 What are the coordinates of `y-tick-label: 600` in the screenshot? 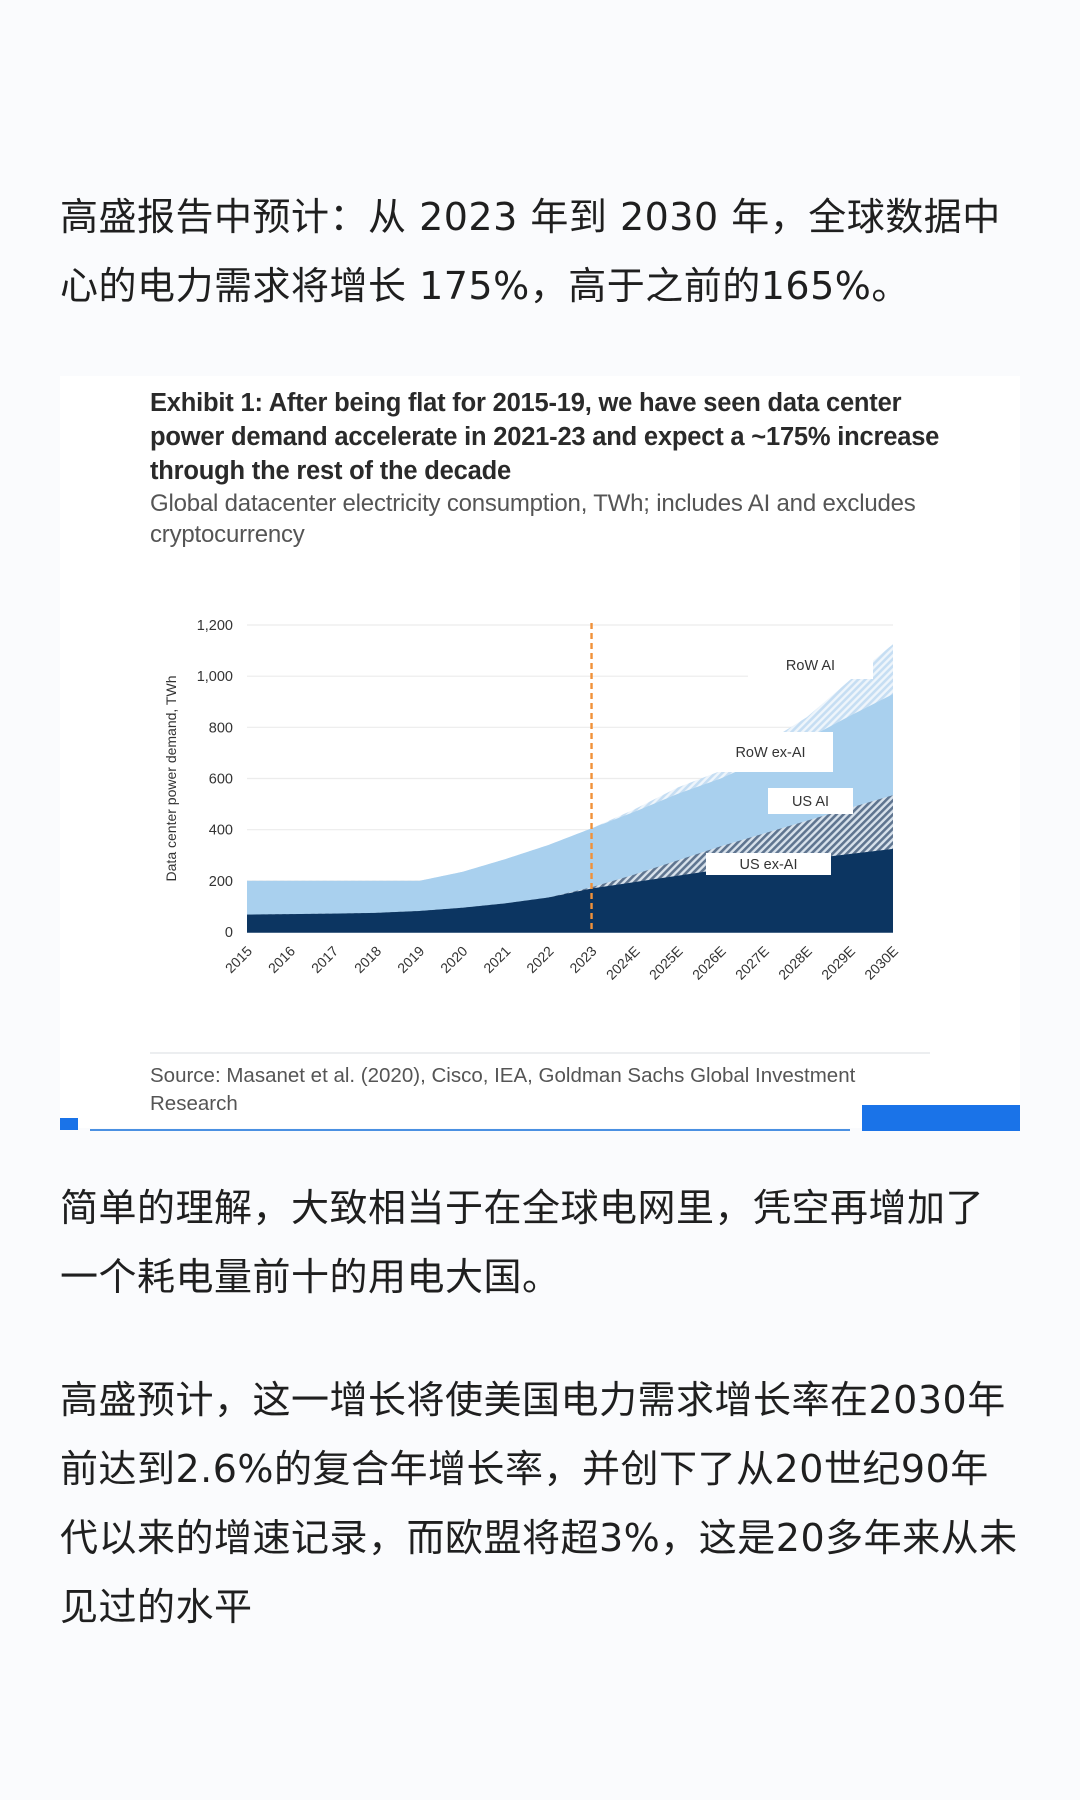 It's located at (221, 780).